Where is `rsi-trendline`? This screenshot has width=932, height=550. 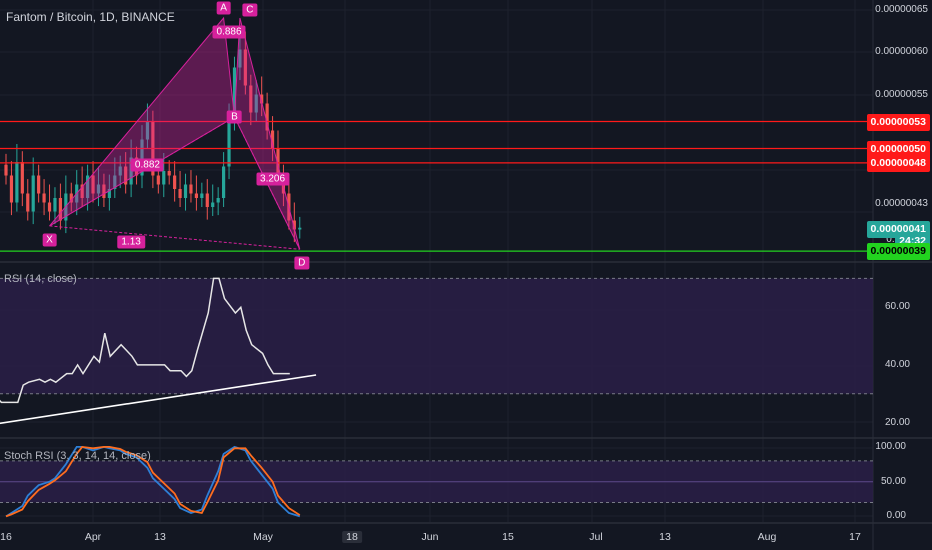
rsi-trendline is located at coordinates (158, 399).